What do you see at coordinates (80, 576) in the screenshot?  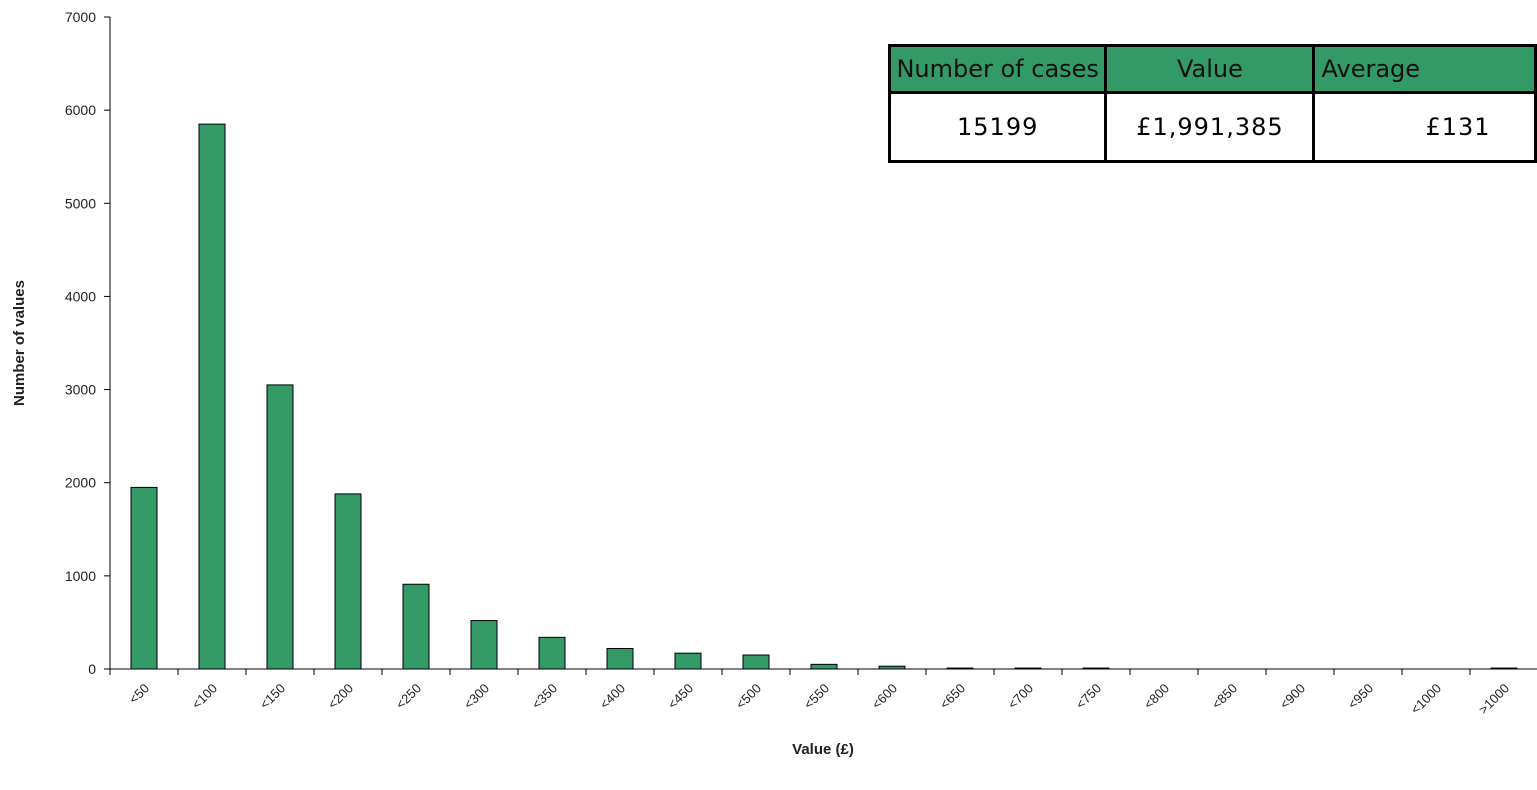 I see `y-tick-label: 1000` at bounding box center [80, 576].